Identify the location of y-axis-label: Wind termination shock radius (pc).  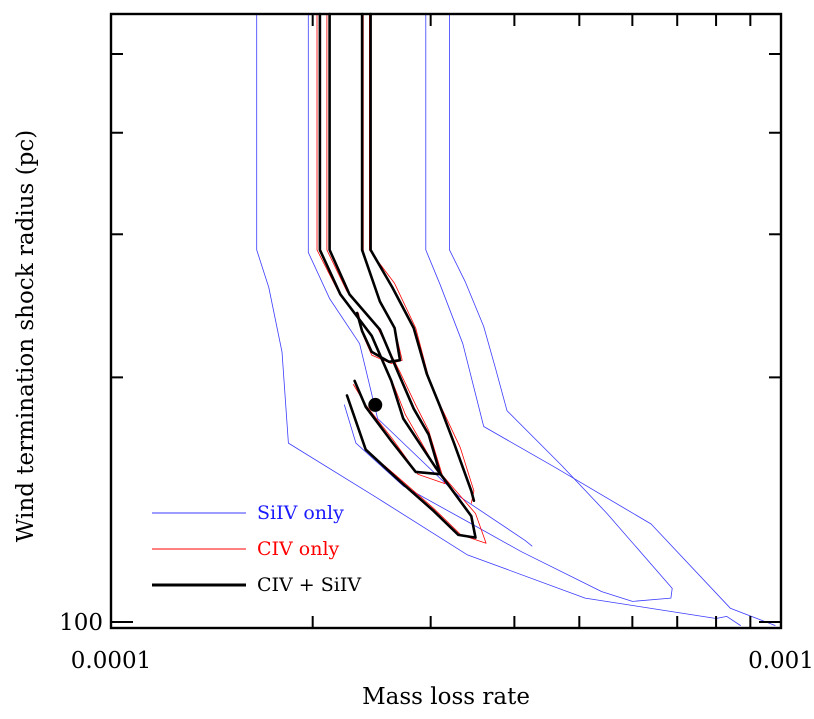
(26, 336).